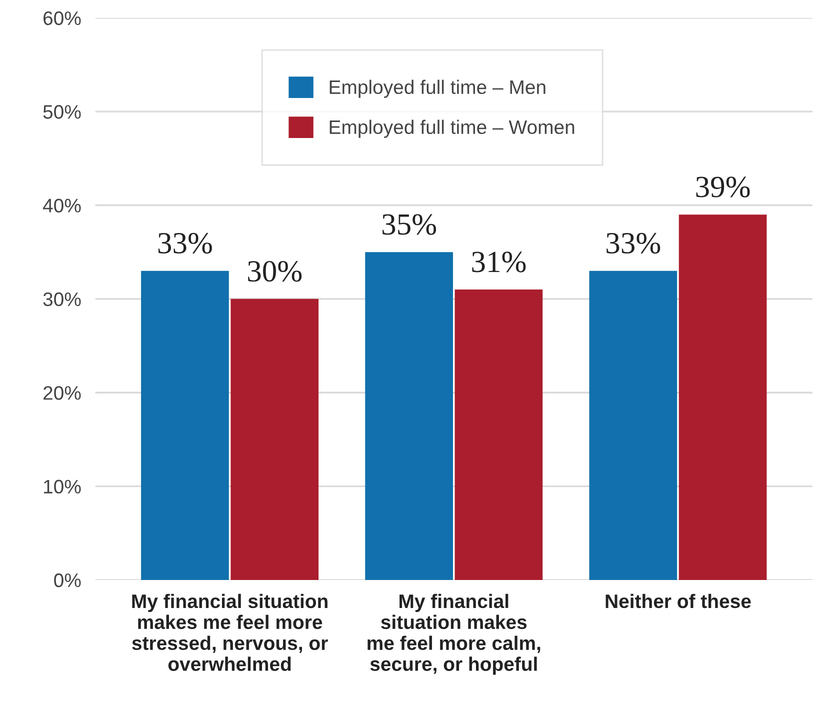  I want to click on data-label: 39%, so click(723, 187).